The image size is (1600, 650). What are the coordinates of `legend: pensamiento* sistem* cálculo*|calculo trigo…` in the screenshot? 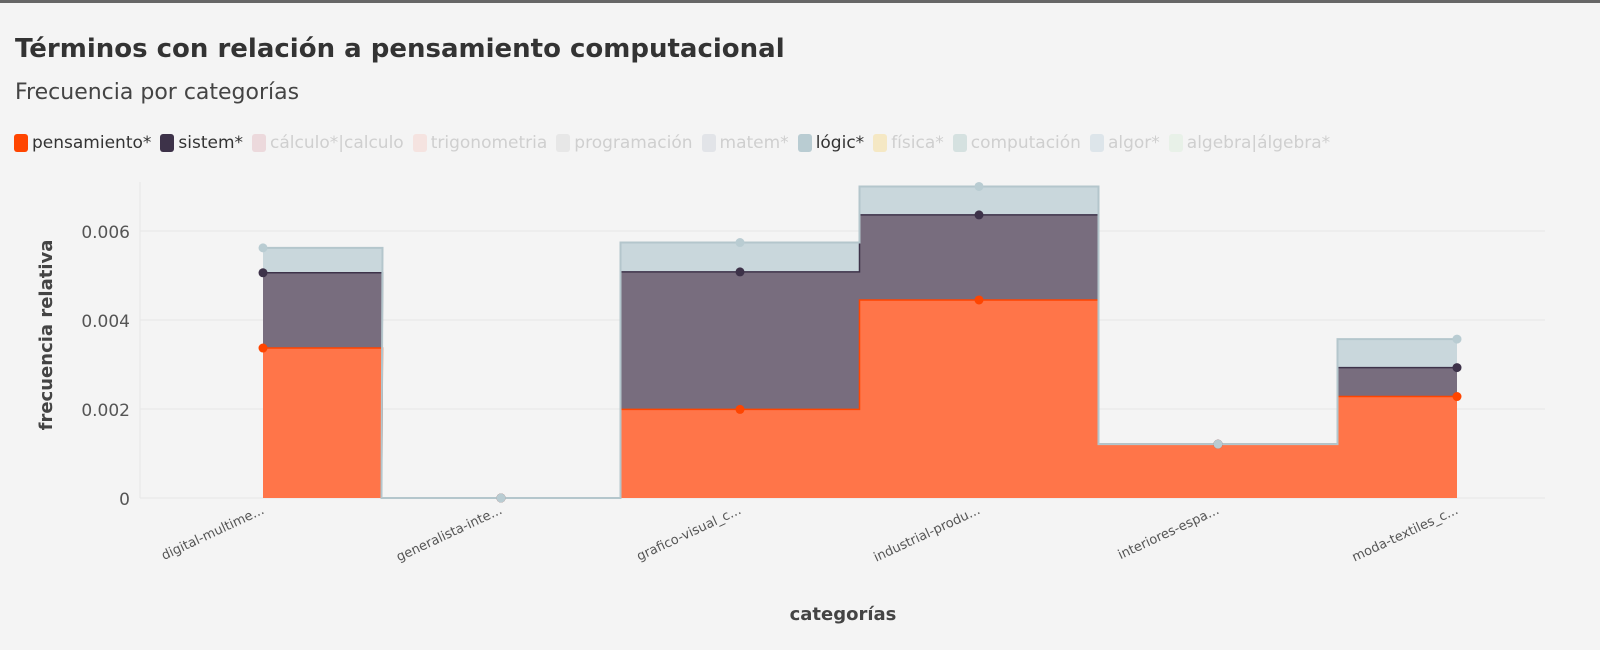 It's located at (676, 143).